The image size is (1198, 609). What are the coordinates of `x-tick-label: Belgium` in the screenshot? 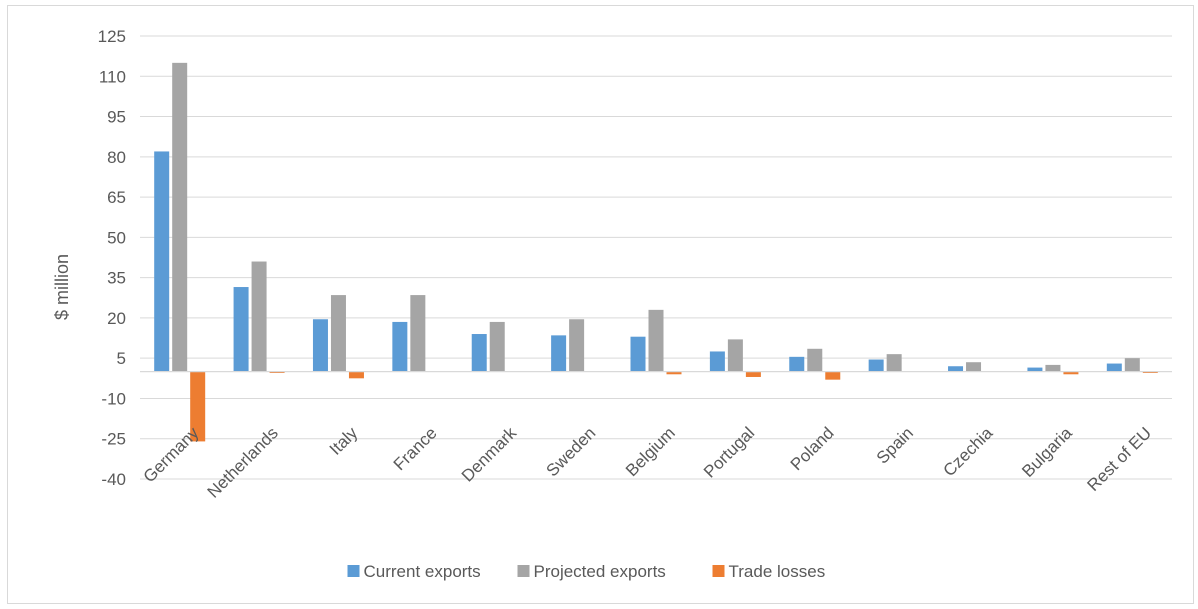 It's located at (650, 451).